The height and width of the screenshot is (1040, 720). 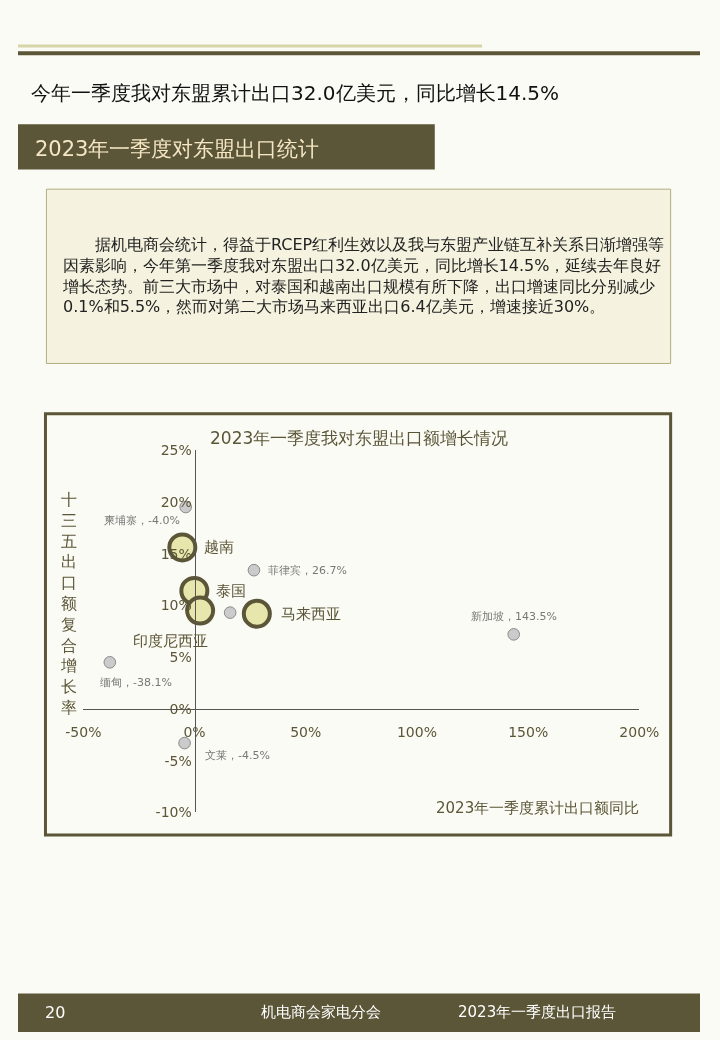 What do you see at coordinates (176, 449) in the screenshot?
I see `y-tick-label: 25%` at bounding box center [176, 449].